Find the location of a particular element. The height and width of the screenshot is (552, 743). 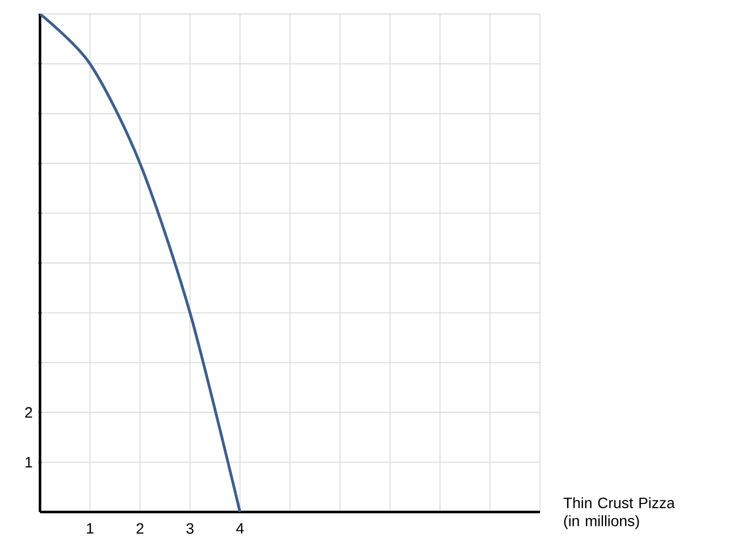

x-tick-label: 4 is located at coordinates (240, 528).